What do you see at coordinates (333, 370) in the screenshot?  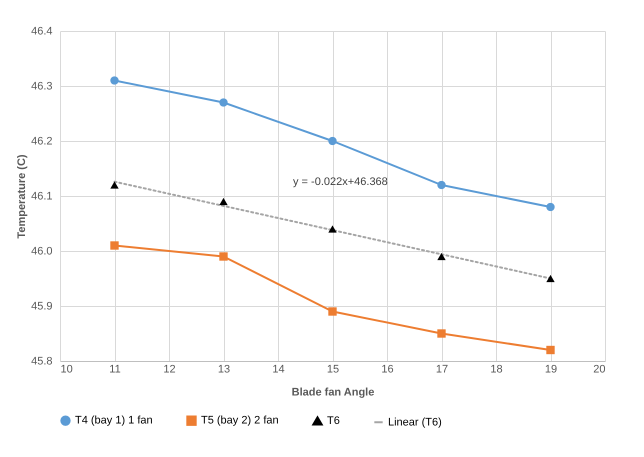 I see `x-tick-label: 15` at bounding box center [333, 370].